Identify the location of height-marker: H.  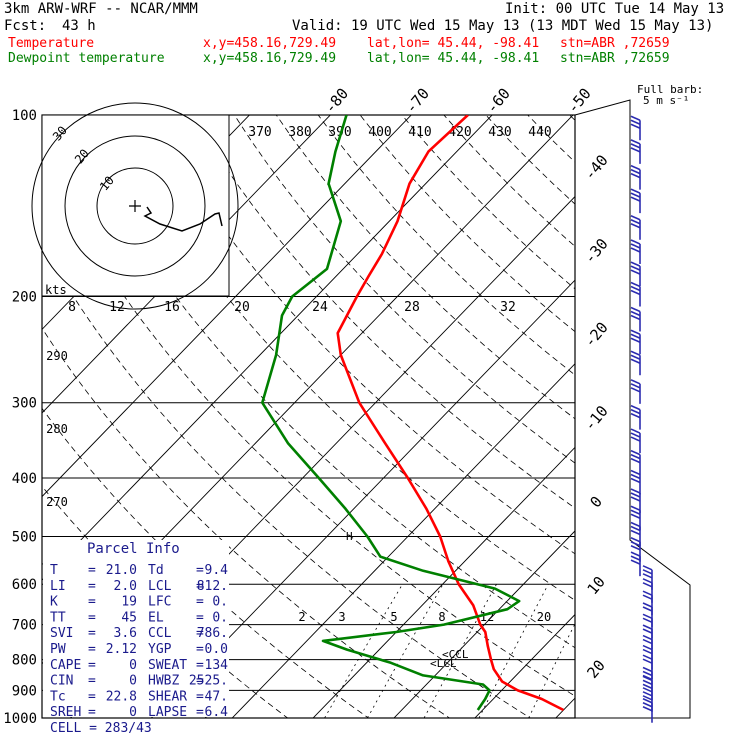
(349, 536).